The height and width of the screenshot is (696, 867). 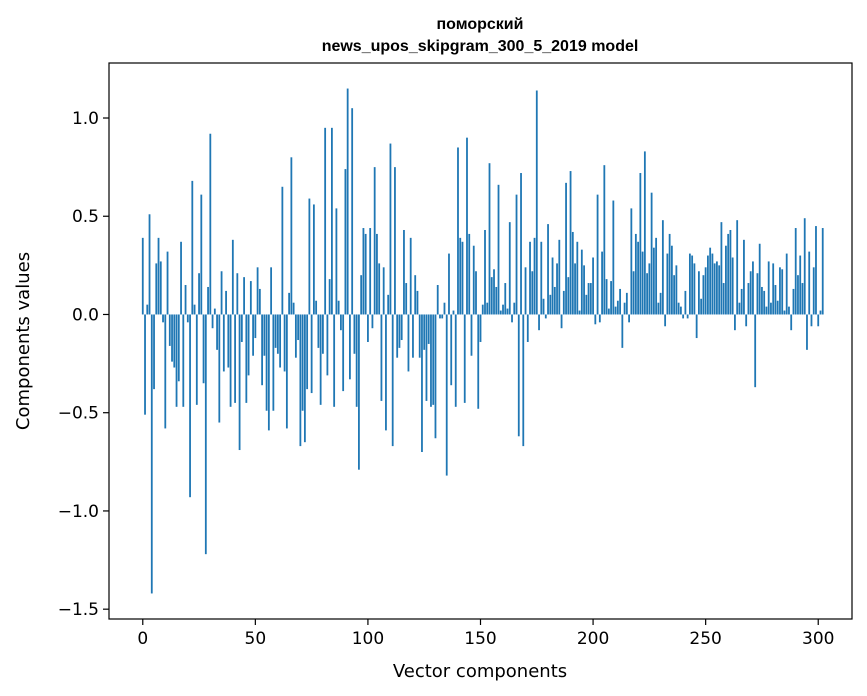 I want to click on x-tick-label: 250, so click(x=705, y=639).